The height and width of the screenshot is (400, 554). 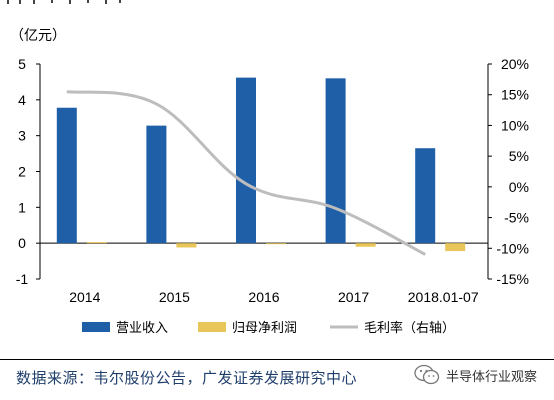 What do you see at coordinates (28, 171) in the screenshot?
I see `left-axis-ticks: -1 0 1 2 3 4 5` at bounding box center [28, 171].